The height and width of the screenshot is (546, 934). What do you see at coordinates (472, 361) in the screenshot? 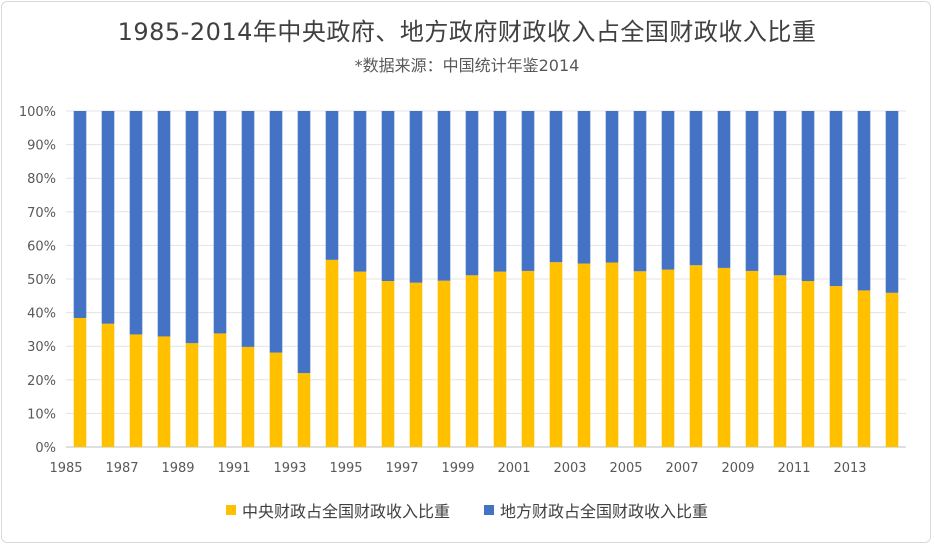
I see `bar-central-1999` at bounding box center [472, 361].